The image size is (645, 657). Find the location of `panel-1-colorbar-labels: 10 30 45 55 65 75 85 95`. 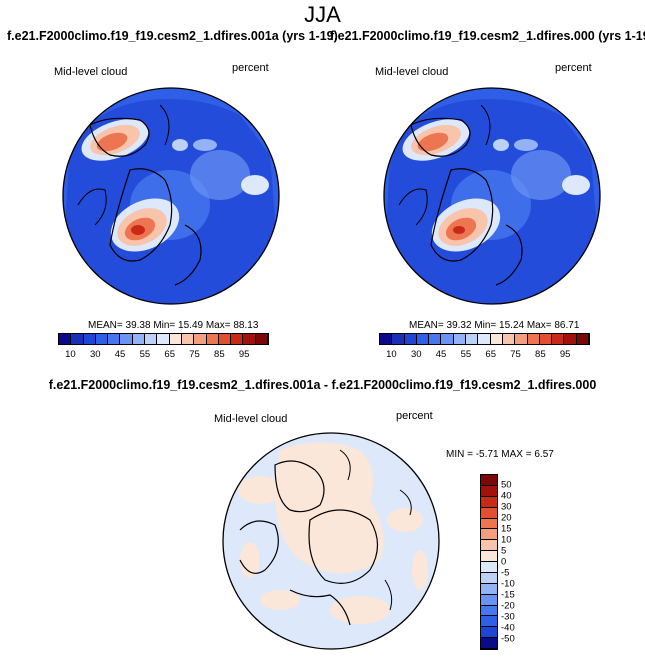

panel-1-colorbar-labels: 10 30 45 55 65 75 85 95 is located at coordinates (163, 355).